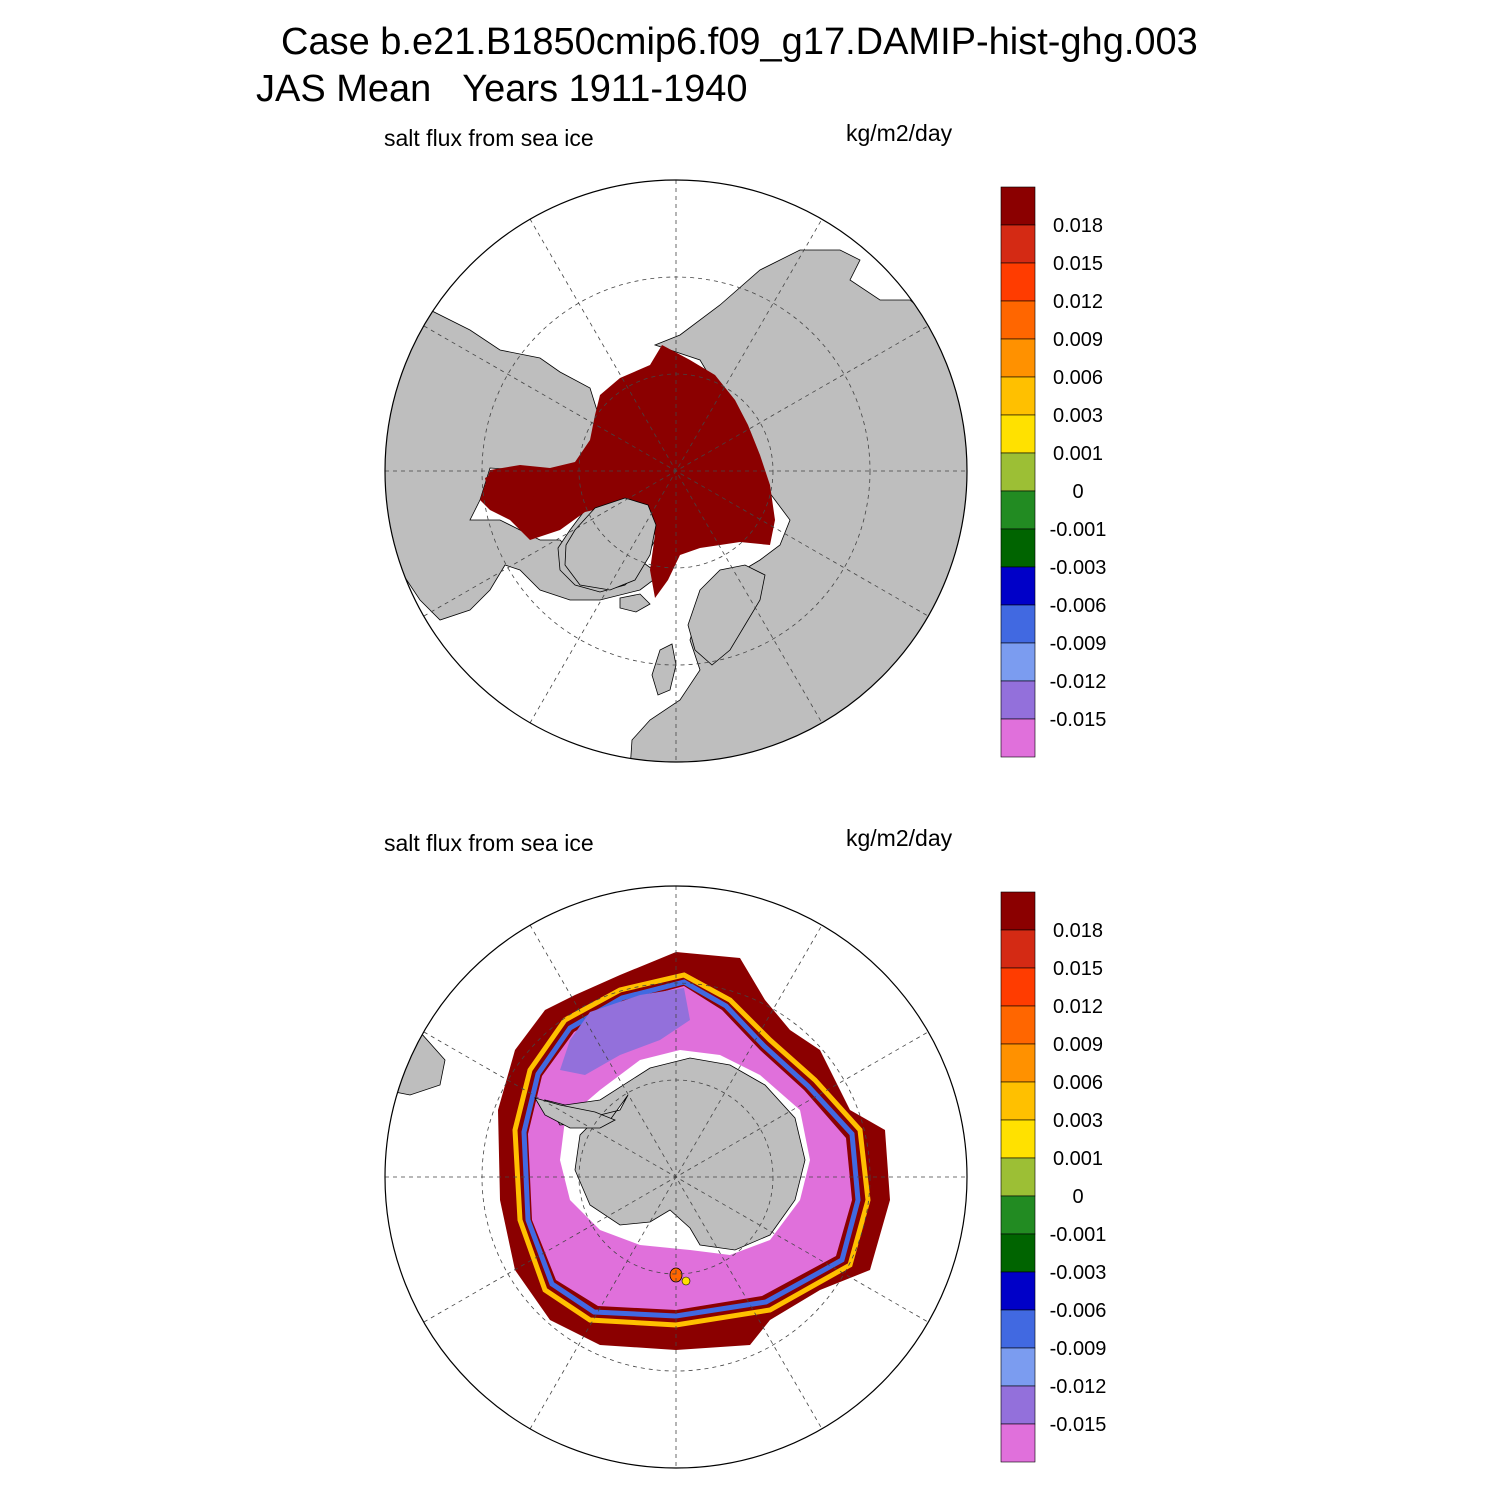 The height and width of the screenshot is (1500, 1500). What do you see at coordinates (1078, 416) in the screenshot?
I see `colorbar-north-tick-label-5: 0.003` at bounding box center [1078, 416].